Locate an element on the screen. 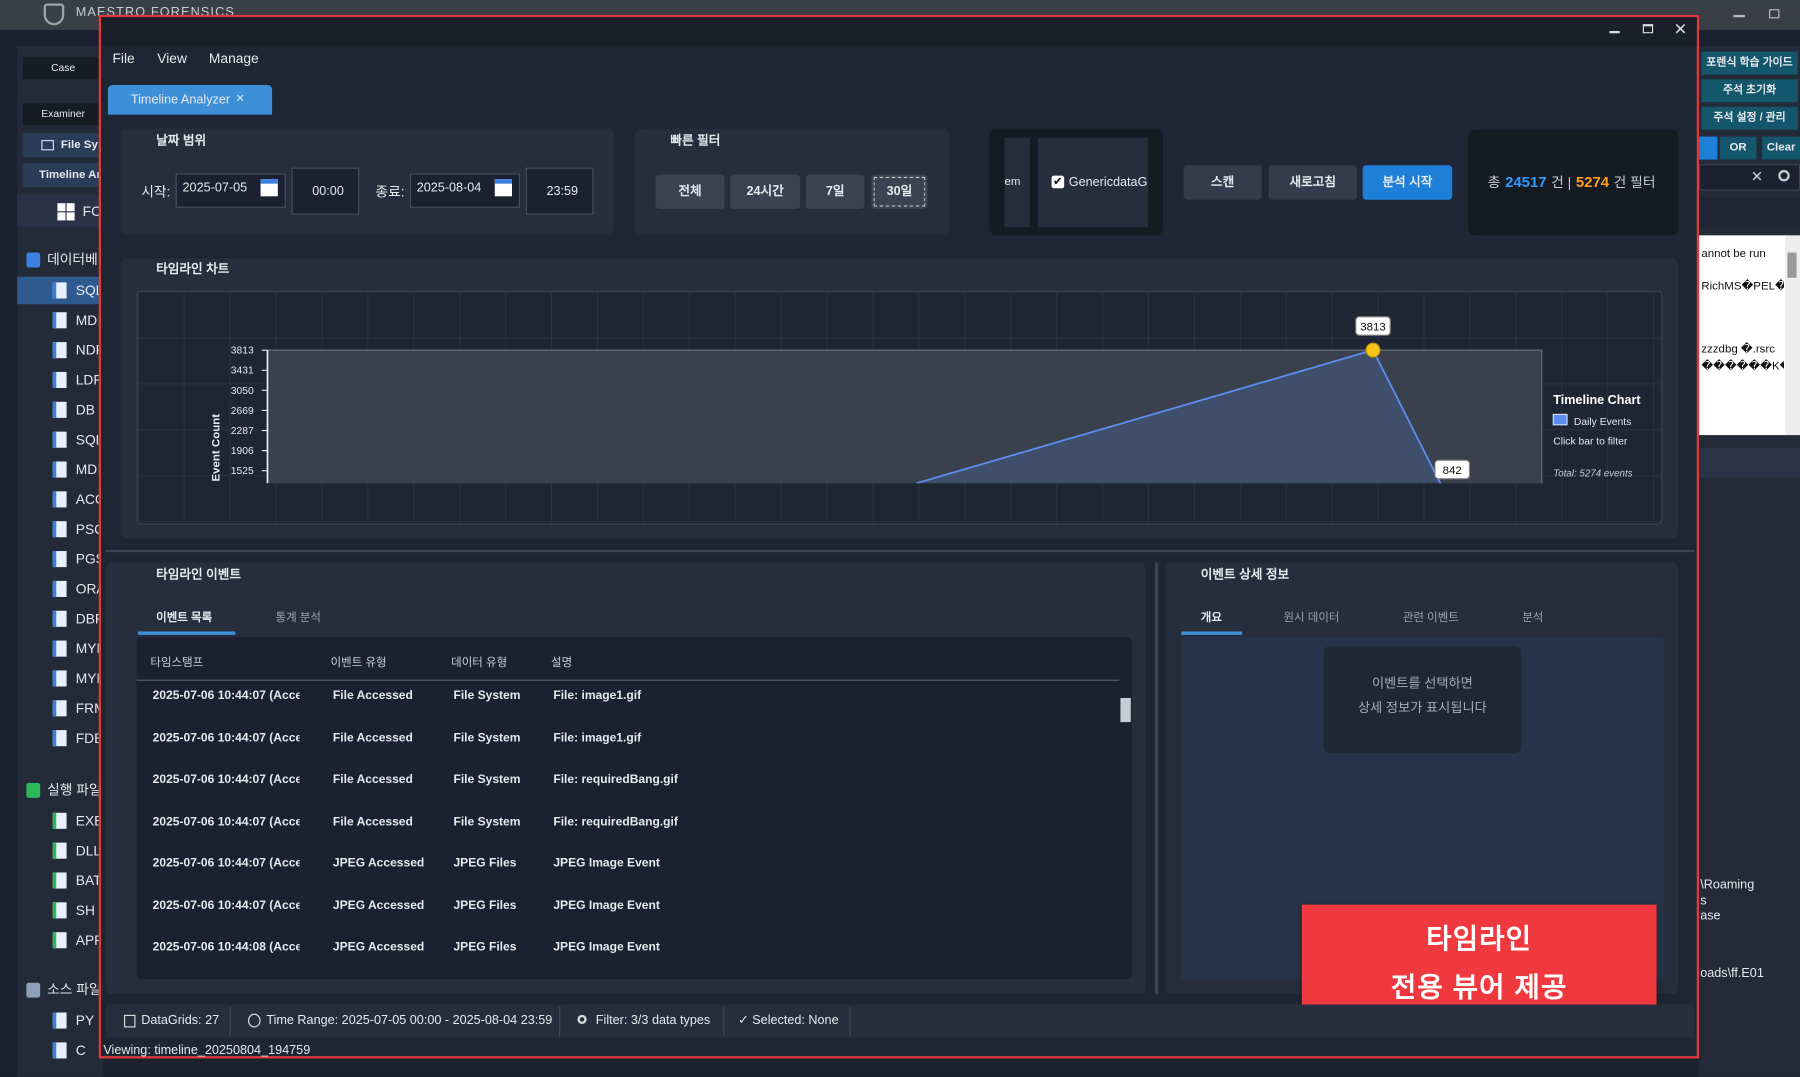  event-cell: 2025-07-06 10:44:08 (Acces is located at coordinates (226, 947).